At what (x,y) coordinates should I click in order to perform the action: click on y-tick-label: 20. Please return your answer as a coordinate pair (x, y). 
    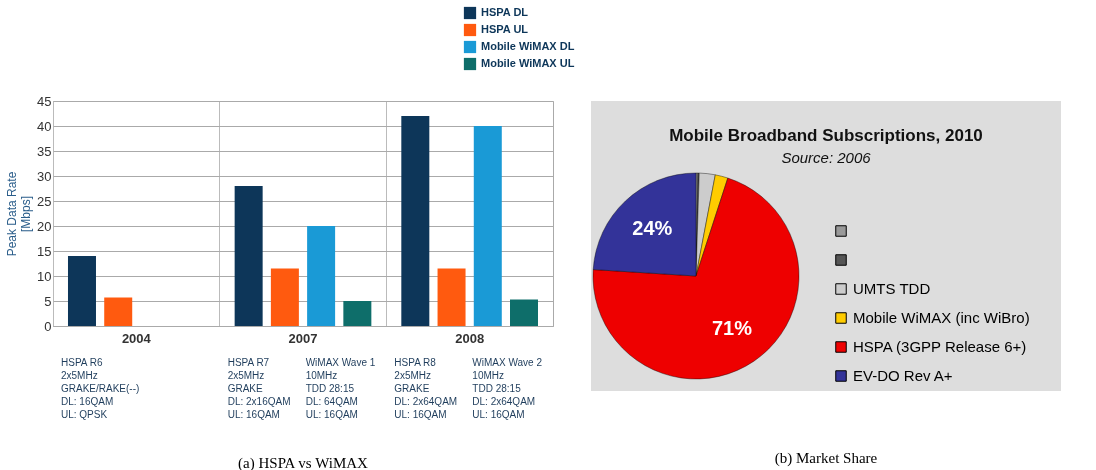
    Looking at the image, I should click on (44, 226).